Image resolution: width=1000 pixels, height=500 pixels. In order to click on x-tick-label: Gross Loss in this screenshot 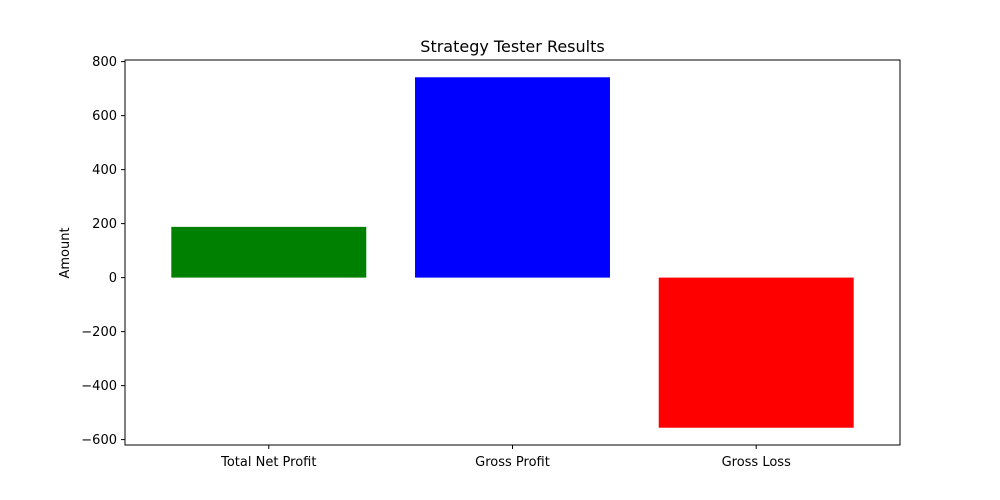, I will do `click(757, 462)`.